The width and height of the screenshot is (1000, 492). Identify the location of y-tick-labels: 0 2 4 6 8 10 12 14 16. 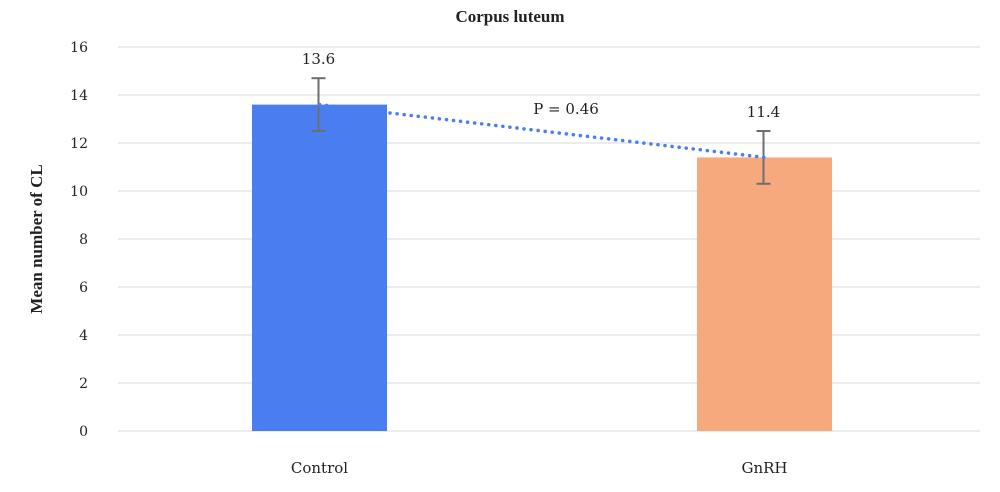
(79, 240).